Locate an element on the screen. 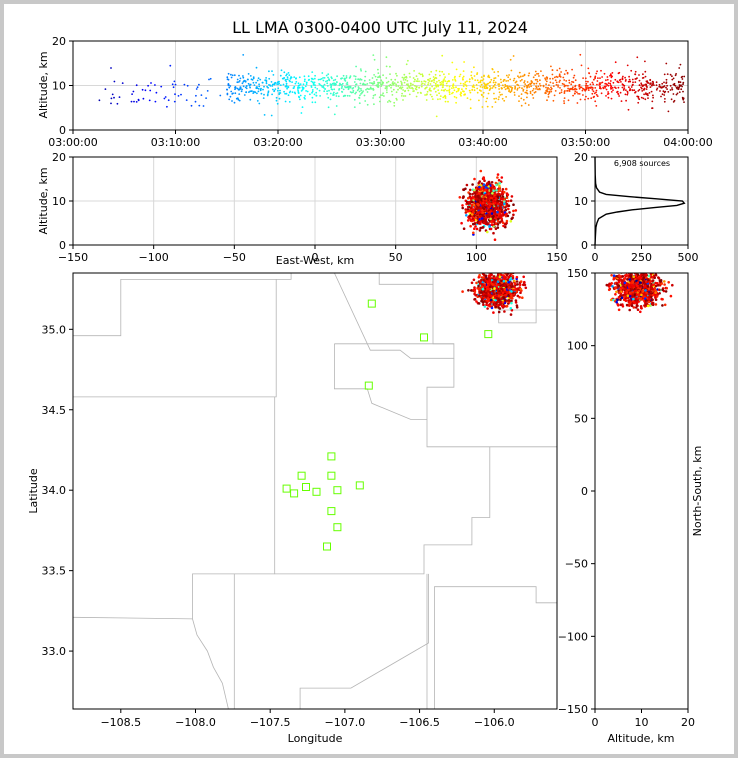 The image size is (738, 758). county-boundary is located at coordinates (495, 647).